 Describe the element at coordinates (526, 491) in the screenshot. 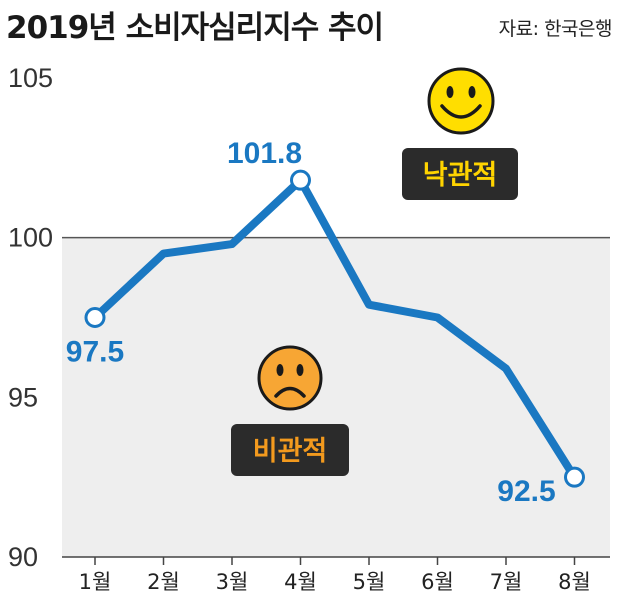

I see `data-label: 92.5` at that location.